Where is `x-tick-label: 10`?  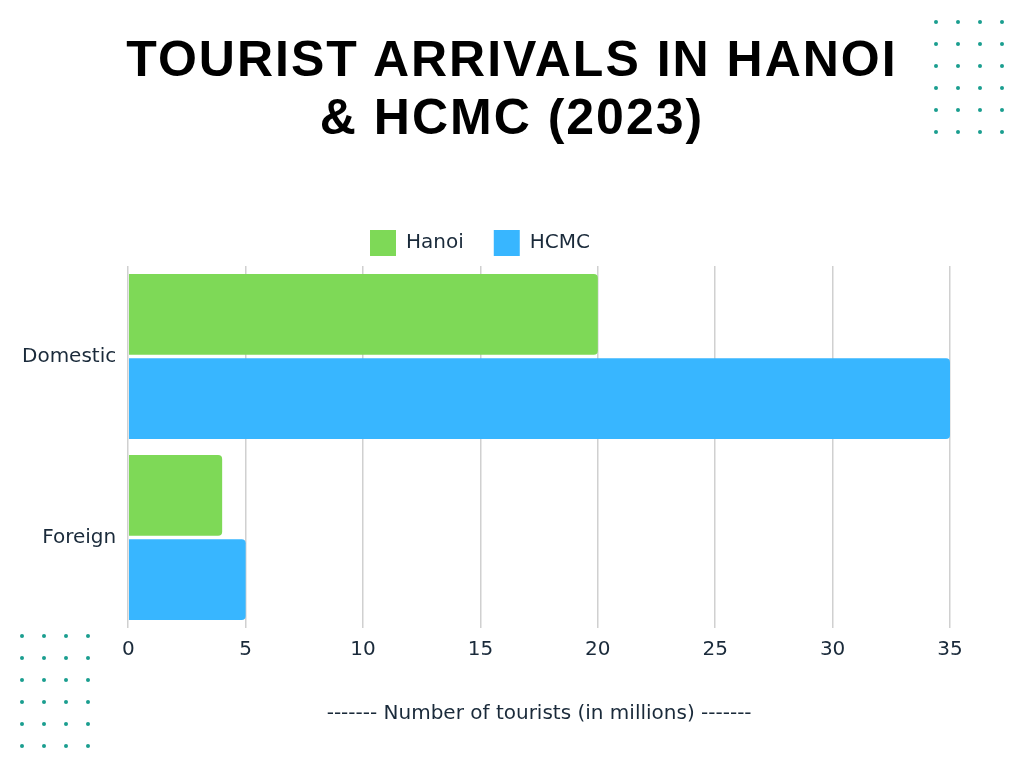 x-tick-label: 10 is located at coordinates (363, 648).